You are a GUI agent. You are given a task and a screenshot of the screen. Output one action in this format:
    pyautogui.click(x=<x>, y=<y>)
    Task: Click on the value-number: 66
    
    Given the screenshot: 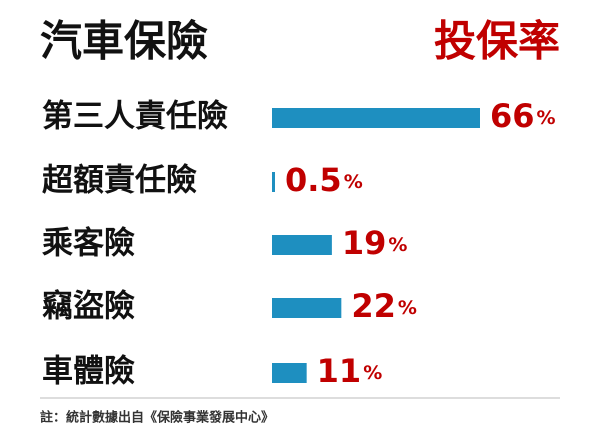 What is the action you would take?
    pyautogui.click(x=512, y=116)
    